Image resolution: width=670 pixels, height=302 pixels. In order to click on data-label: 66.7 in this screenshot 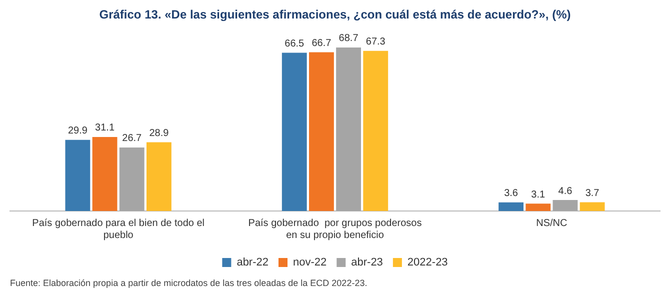, I will do `click(322, 44)`.